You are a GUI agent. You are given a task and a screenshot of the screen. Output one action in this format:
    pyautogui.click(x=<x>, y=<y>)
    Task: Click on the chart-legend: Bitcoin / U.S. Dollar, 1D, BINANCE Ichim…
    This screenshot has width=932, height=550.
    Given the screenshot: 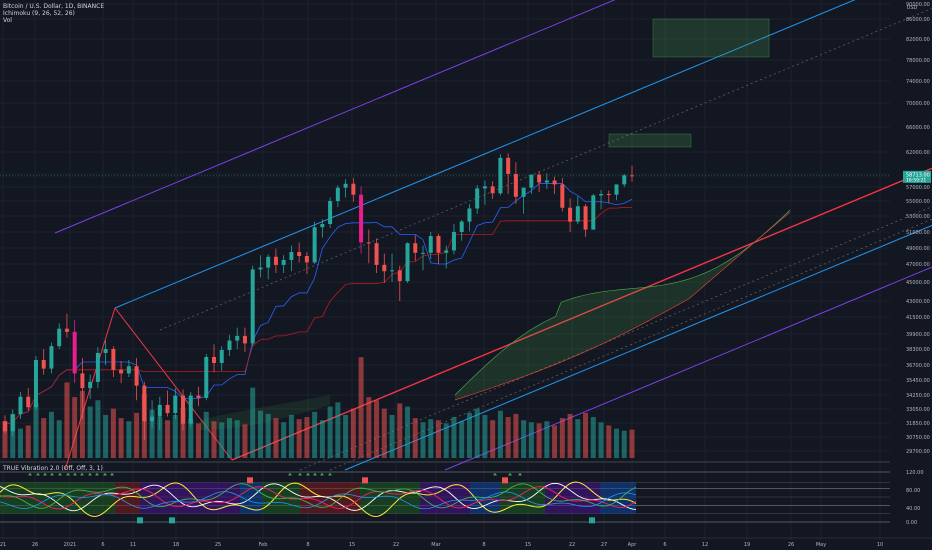 What is the action you would take?
    pyautogui.click(x=53, y=13)
    